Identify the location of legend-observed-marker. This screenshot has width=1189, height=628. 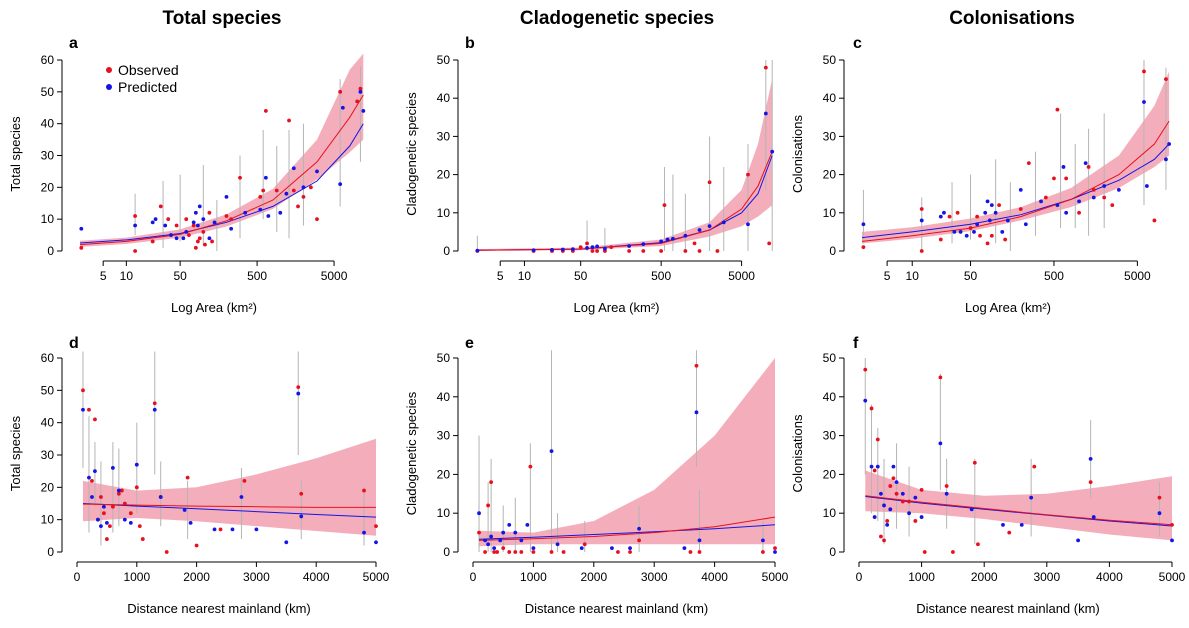
(109, 70).